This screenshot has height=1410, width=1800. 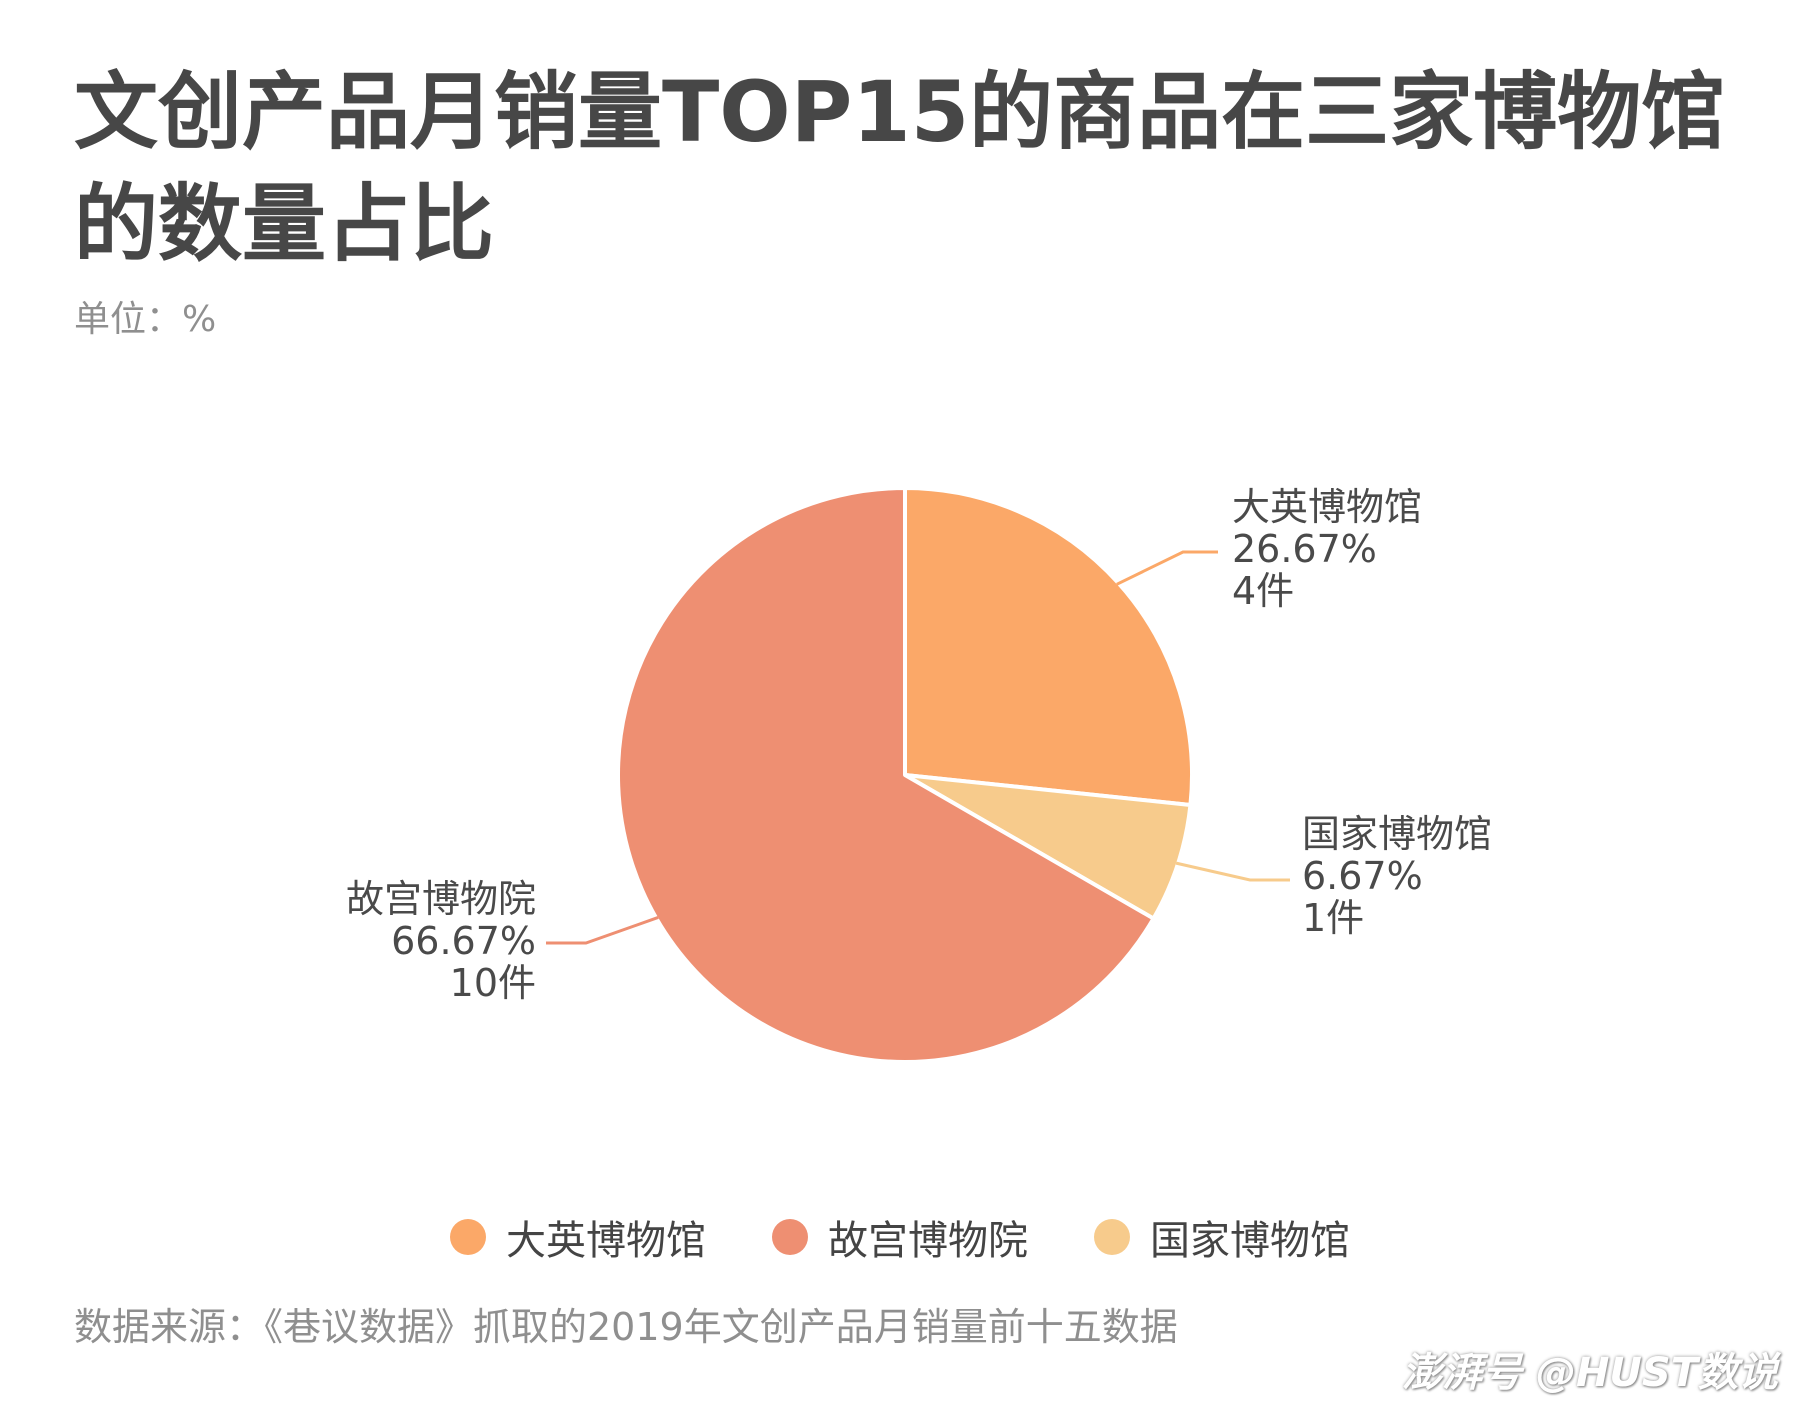 I want to click on legend: 大英博物馆 故宫博物院 国家博物馆, so click(x=900, y=1237).